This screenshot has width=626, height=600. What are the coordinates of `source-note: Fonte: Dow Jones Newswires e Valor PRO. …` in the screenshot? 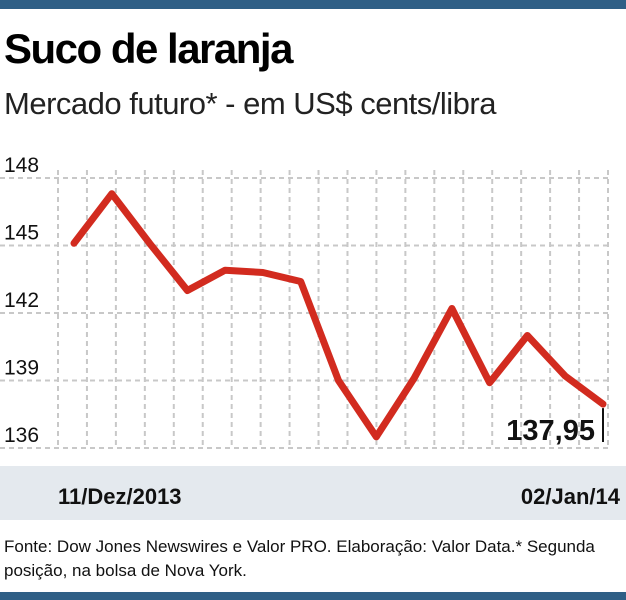 It's located at (299, 558).